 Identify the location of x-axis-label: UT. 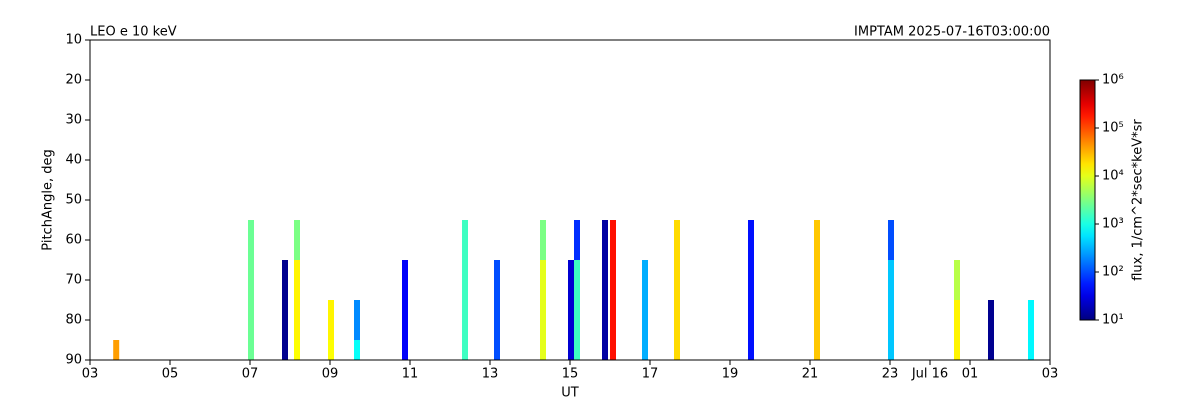
(570, 393).